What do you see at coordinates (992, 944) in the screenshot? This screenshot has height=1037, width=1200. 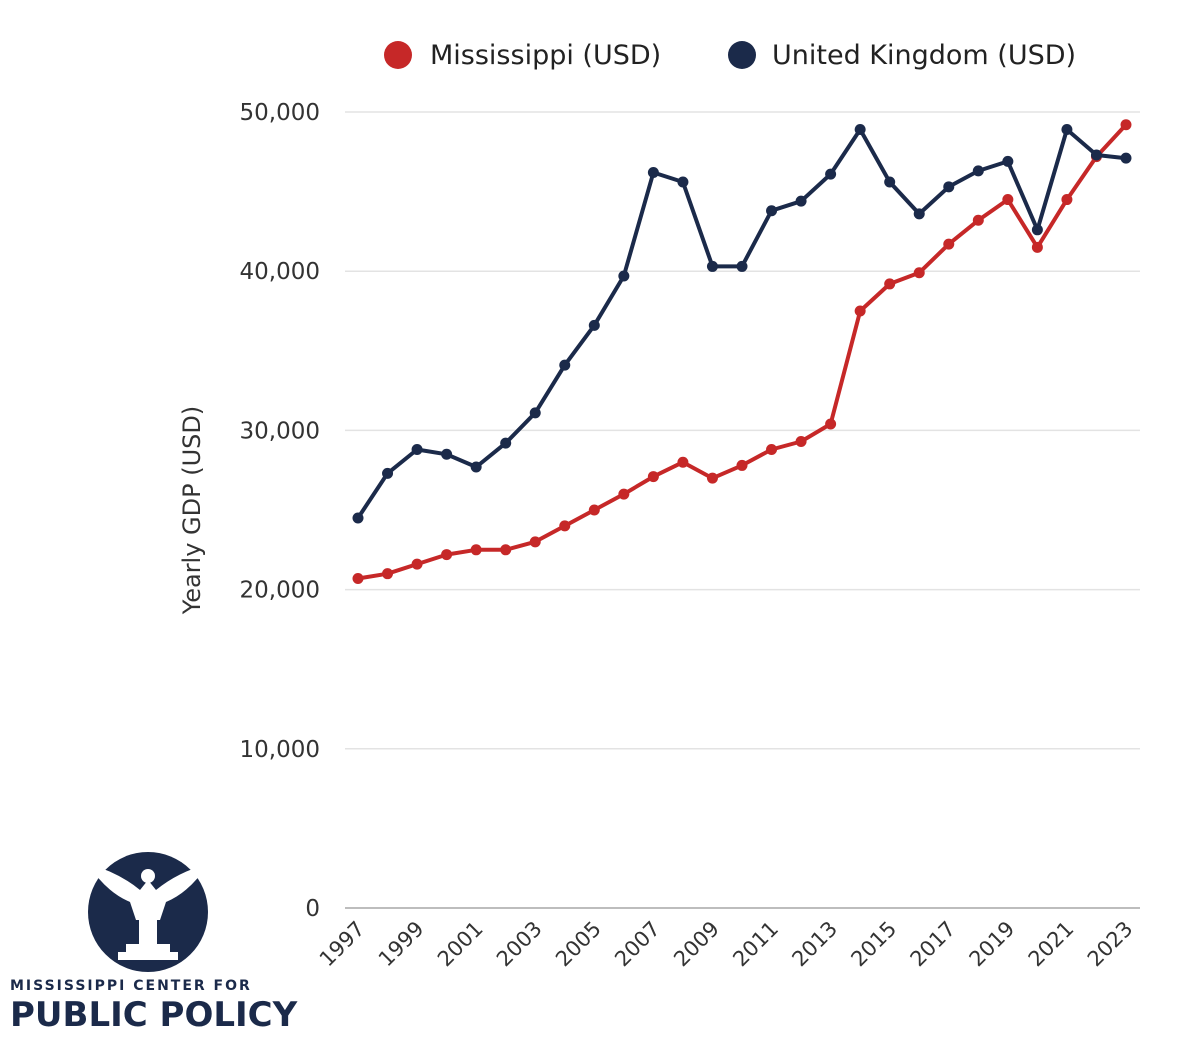 I see `x-tick-label: 2019` at bounding box center [992, 944].